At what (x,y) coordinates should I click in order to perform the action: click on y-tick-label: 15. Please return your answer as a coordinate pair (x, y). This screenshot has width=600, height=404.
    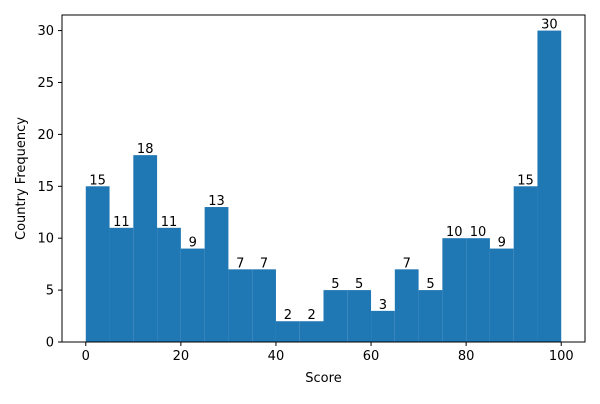
    Looking at the image, I should click on (45, 187).